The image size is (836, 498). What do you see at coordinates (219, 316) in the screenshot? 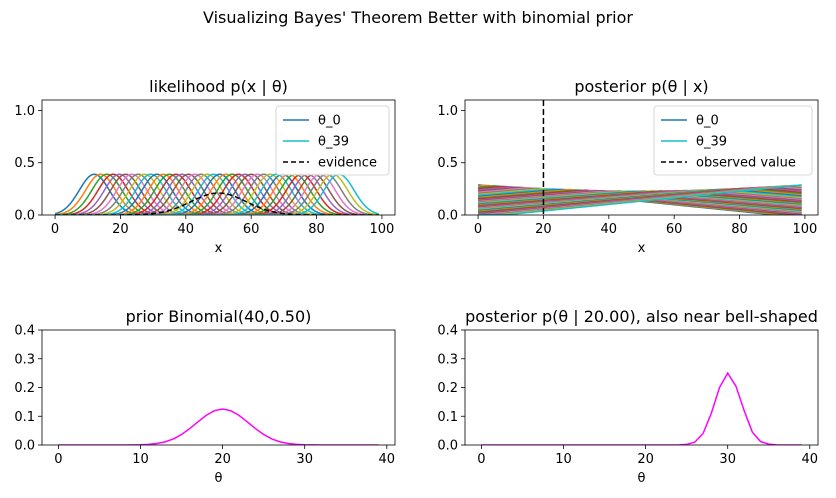
I see `plot-title: prior Binomial(40,0.50)` at bounding box center [219, 316].